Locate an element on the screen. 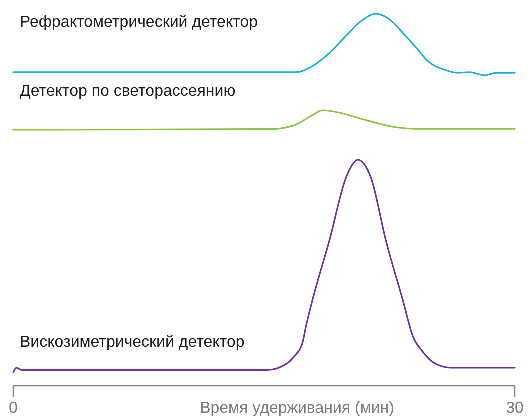  series-label: Детектор по светорассеянию is located at coordinates (128, 91).